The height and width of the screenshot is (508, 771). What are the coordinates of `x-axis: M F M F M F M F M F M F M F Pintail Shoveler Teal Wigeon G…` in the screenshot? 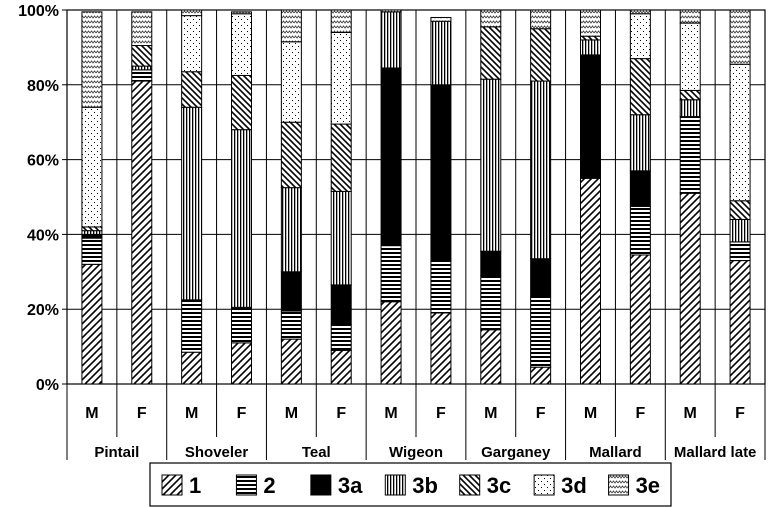 It's located at (416, 422).